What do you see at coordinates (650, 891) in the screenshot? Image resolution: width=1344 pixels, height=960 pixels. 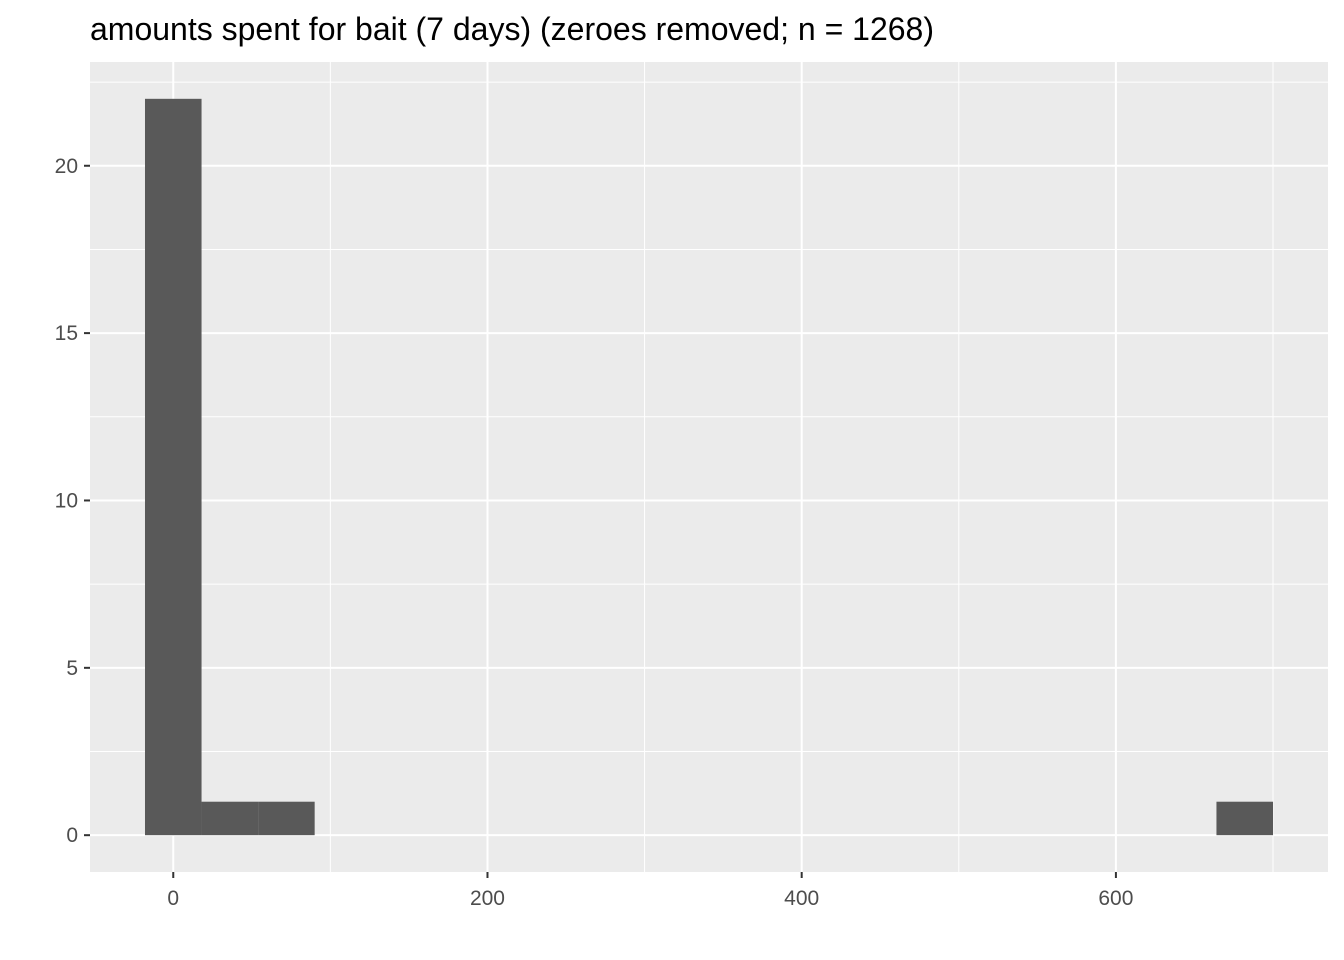 I see `x-axis: 0 200 400 600` at bounding box center [650, 891].